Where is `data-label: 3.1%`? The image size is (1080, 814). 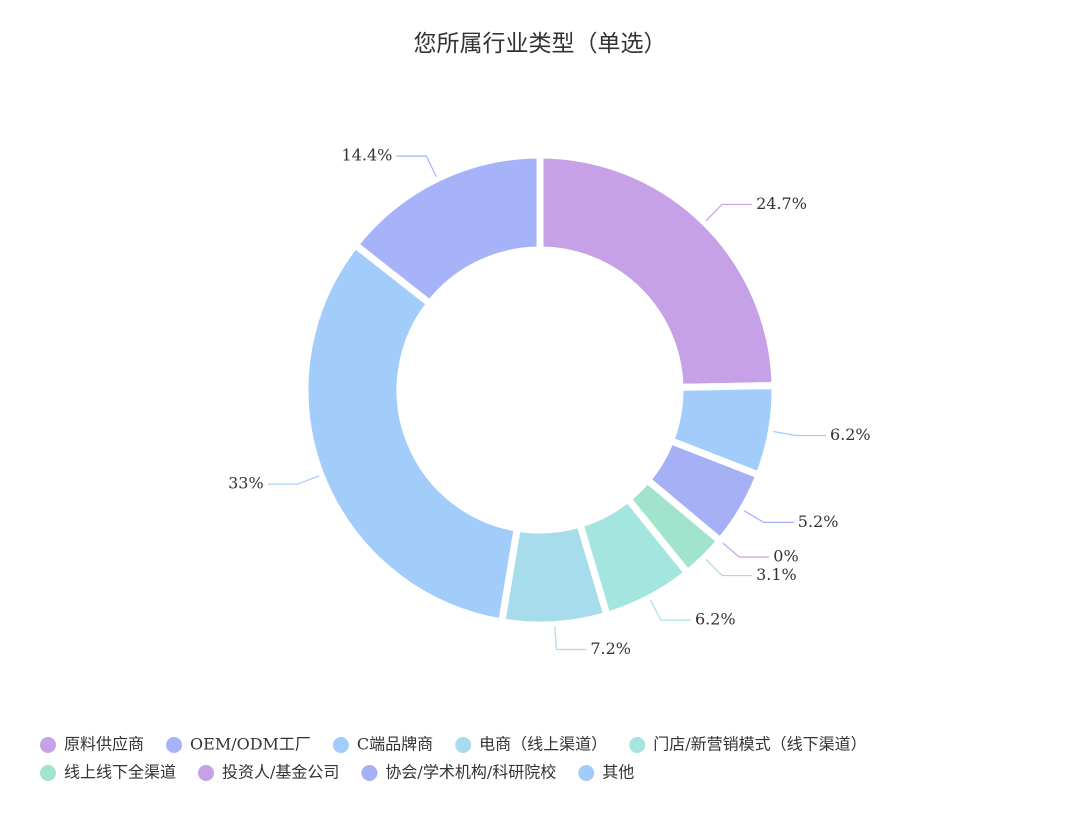
data-label: 3.1% is located at coordinates (776, 574).